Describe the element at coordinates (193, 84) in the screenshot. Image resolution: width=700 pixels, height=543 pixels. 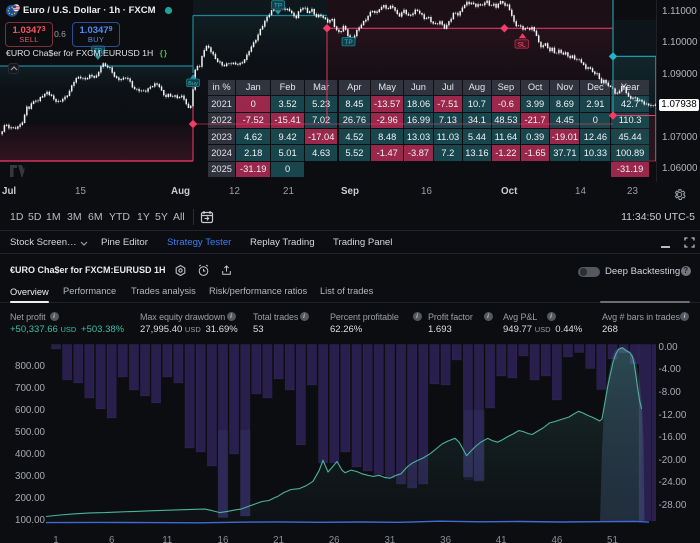
I see `svg-text: Buy` at that location.